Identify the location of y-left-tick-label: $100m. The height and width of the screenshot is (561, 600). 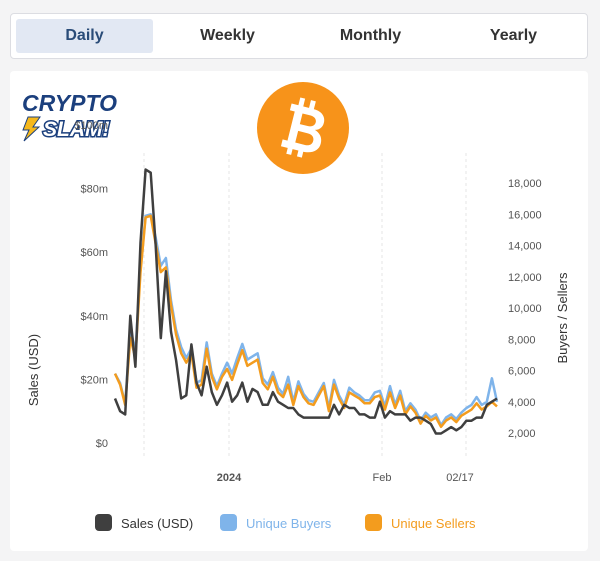
(91, 126).